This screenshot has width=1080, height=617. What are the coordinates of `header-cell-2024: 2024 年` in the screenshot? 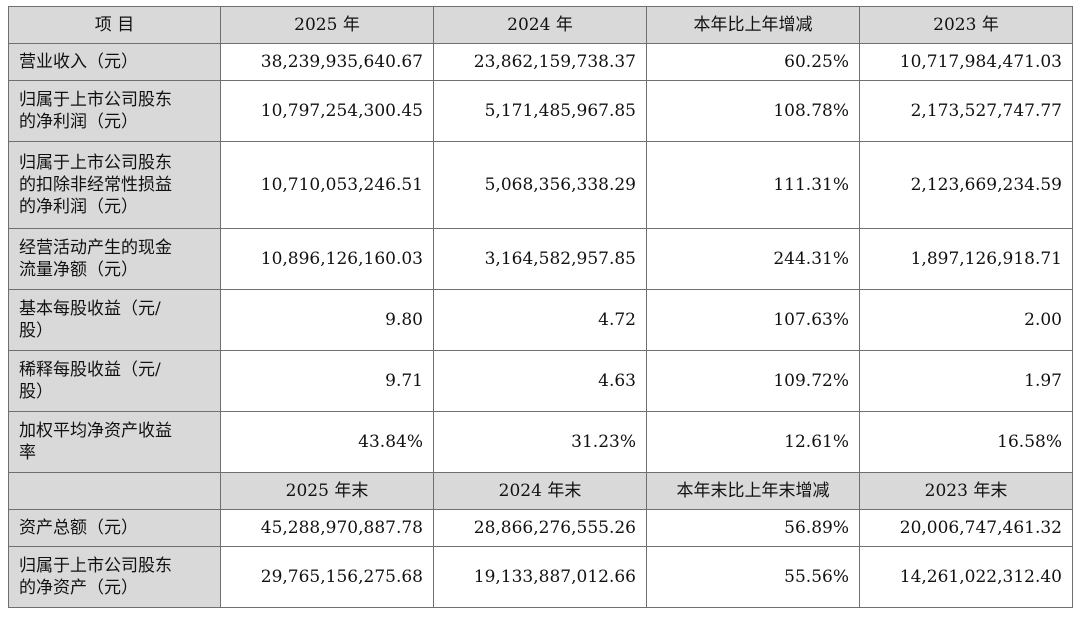 It's located at (540, 25).